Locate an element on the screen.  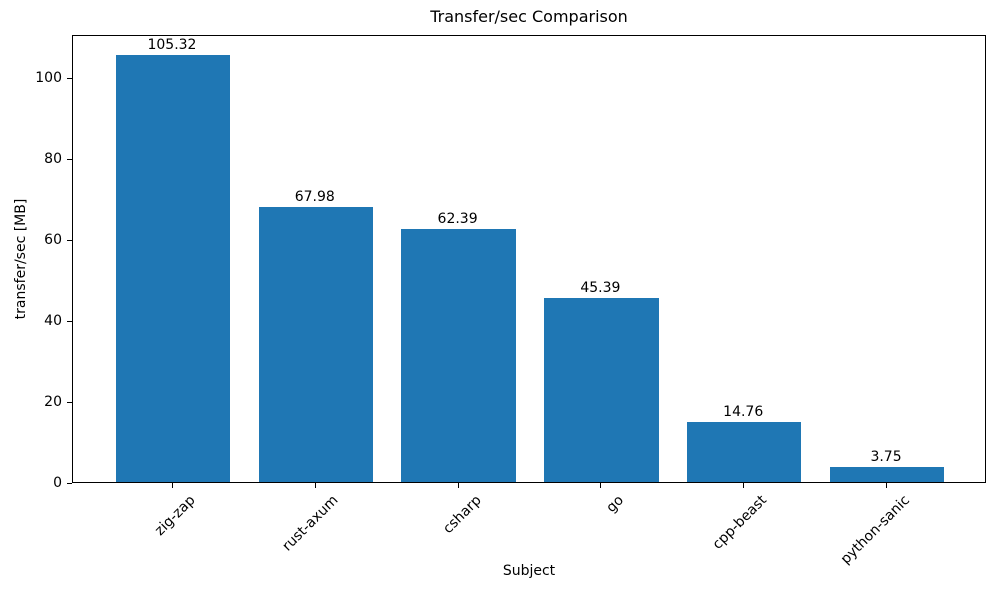
bar-csharp is located at coordinates (458, 355).